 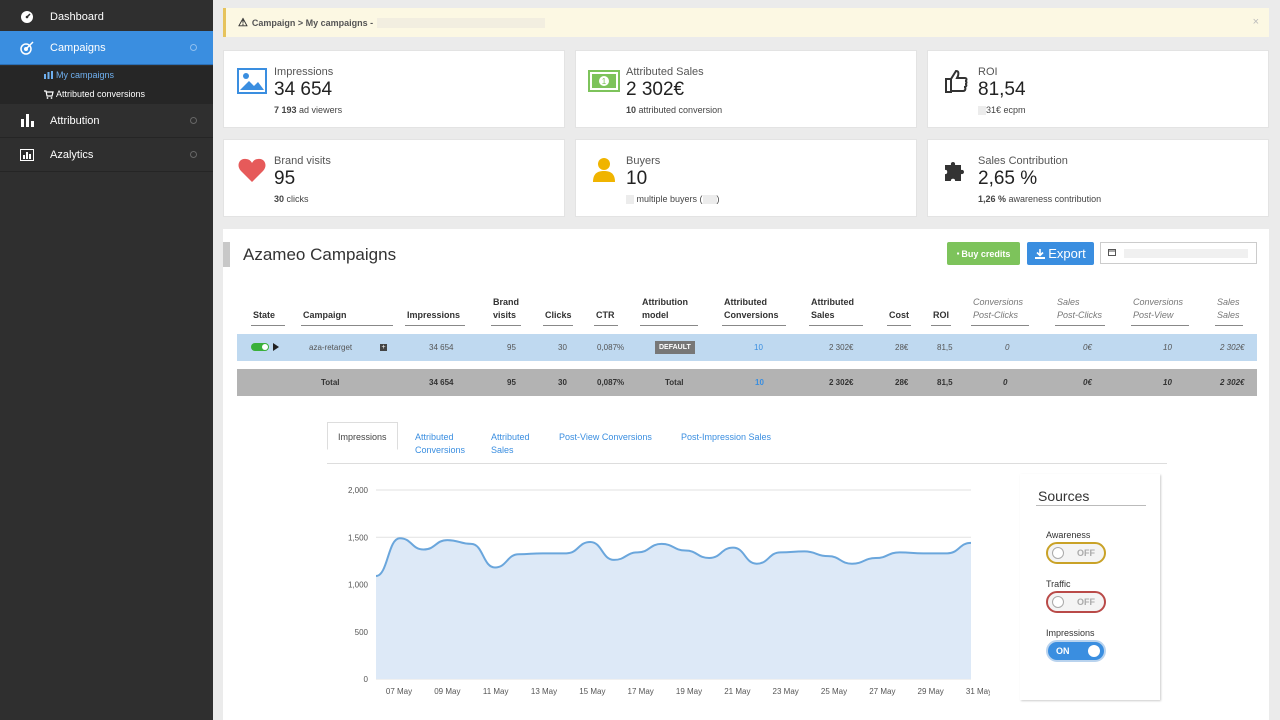 What do you see at coordinates (562, 347) in the screenshot?
I see `cell-clicks: 30` at bounding box center [562, 347].